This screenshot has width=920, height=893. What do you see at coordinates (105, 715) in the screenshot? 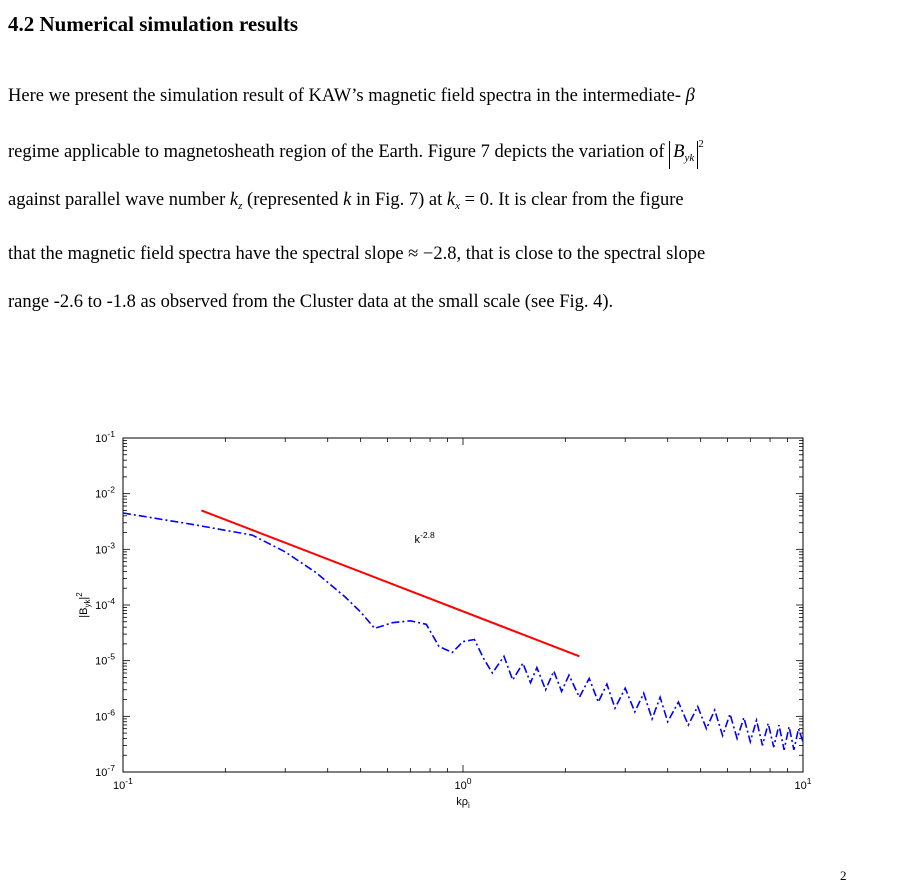
I see `y-tick-label: 10⁻⁶` at bounding box center [105, 715].